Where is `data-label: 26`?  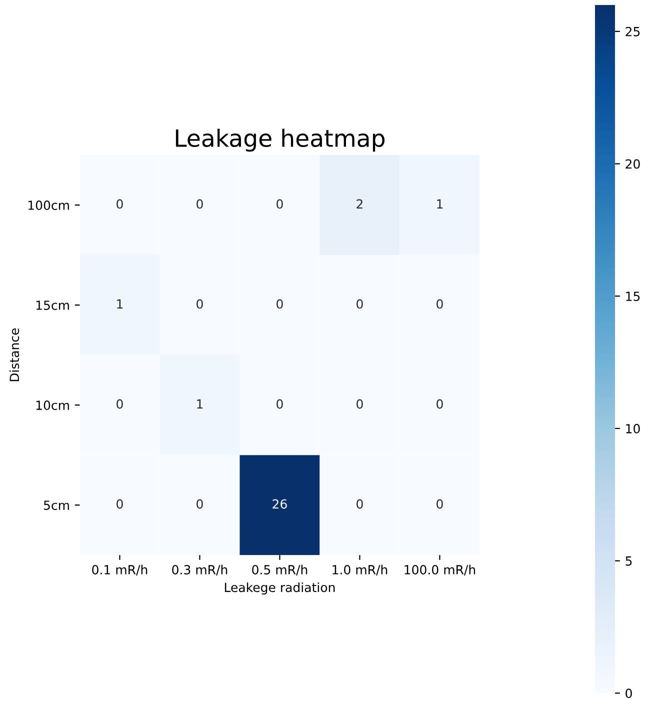
data-label: 26 is located at coordinates (279, 504).